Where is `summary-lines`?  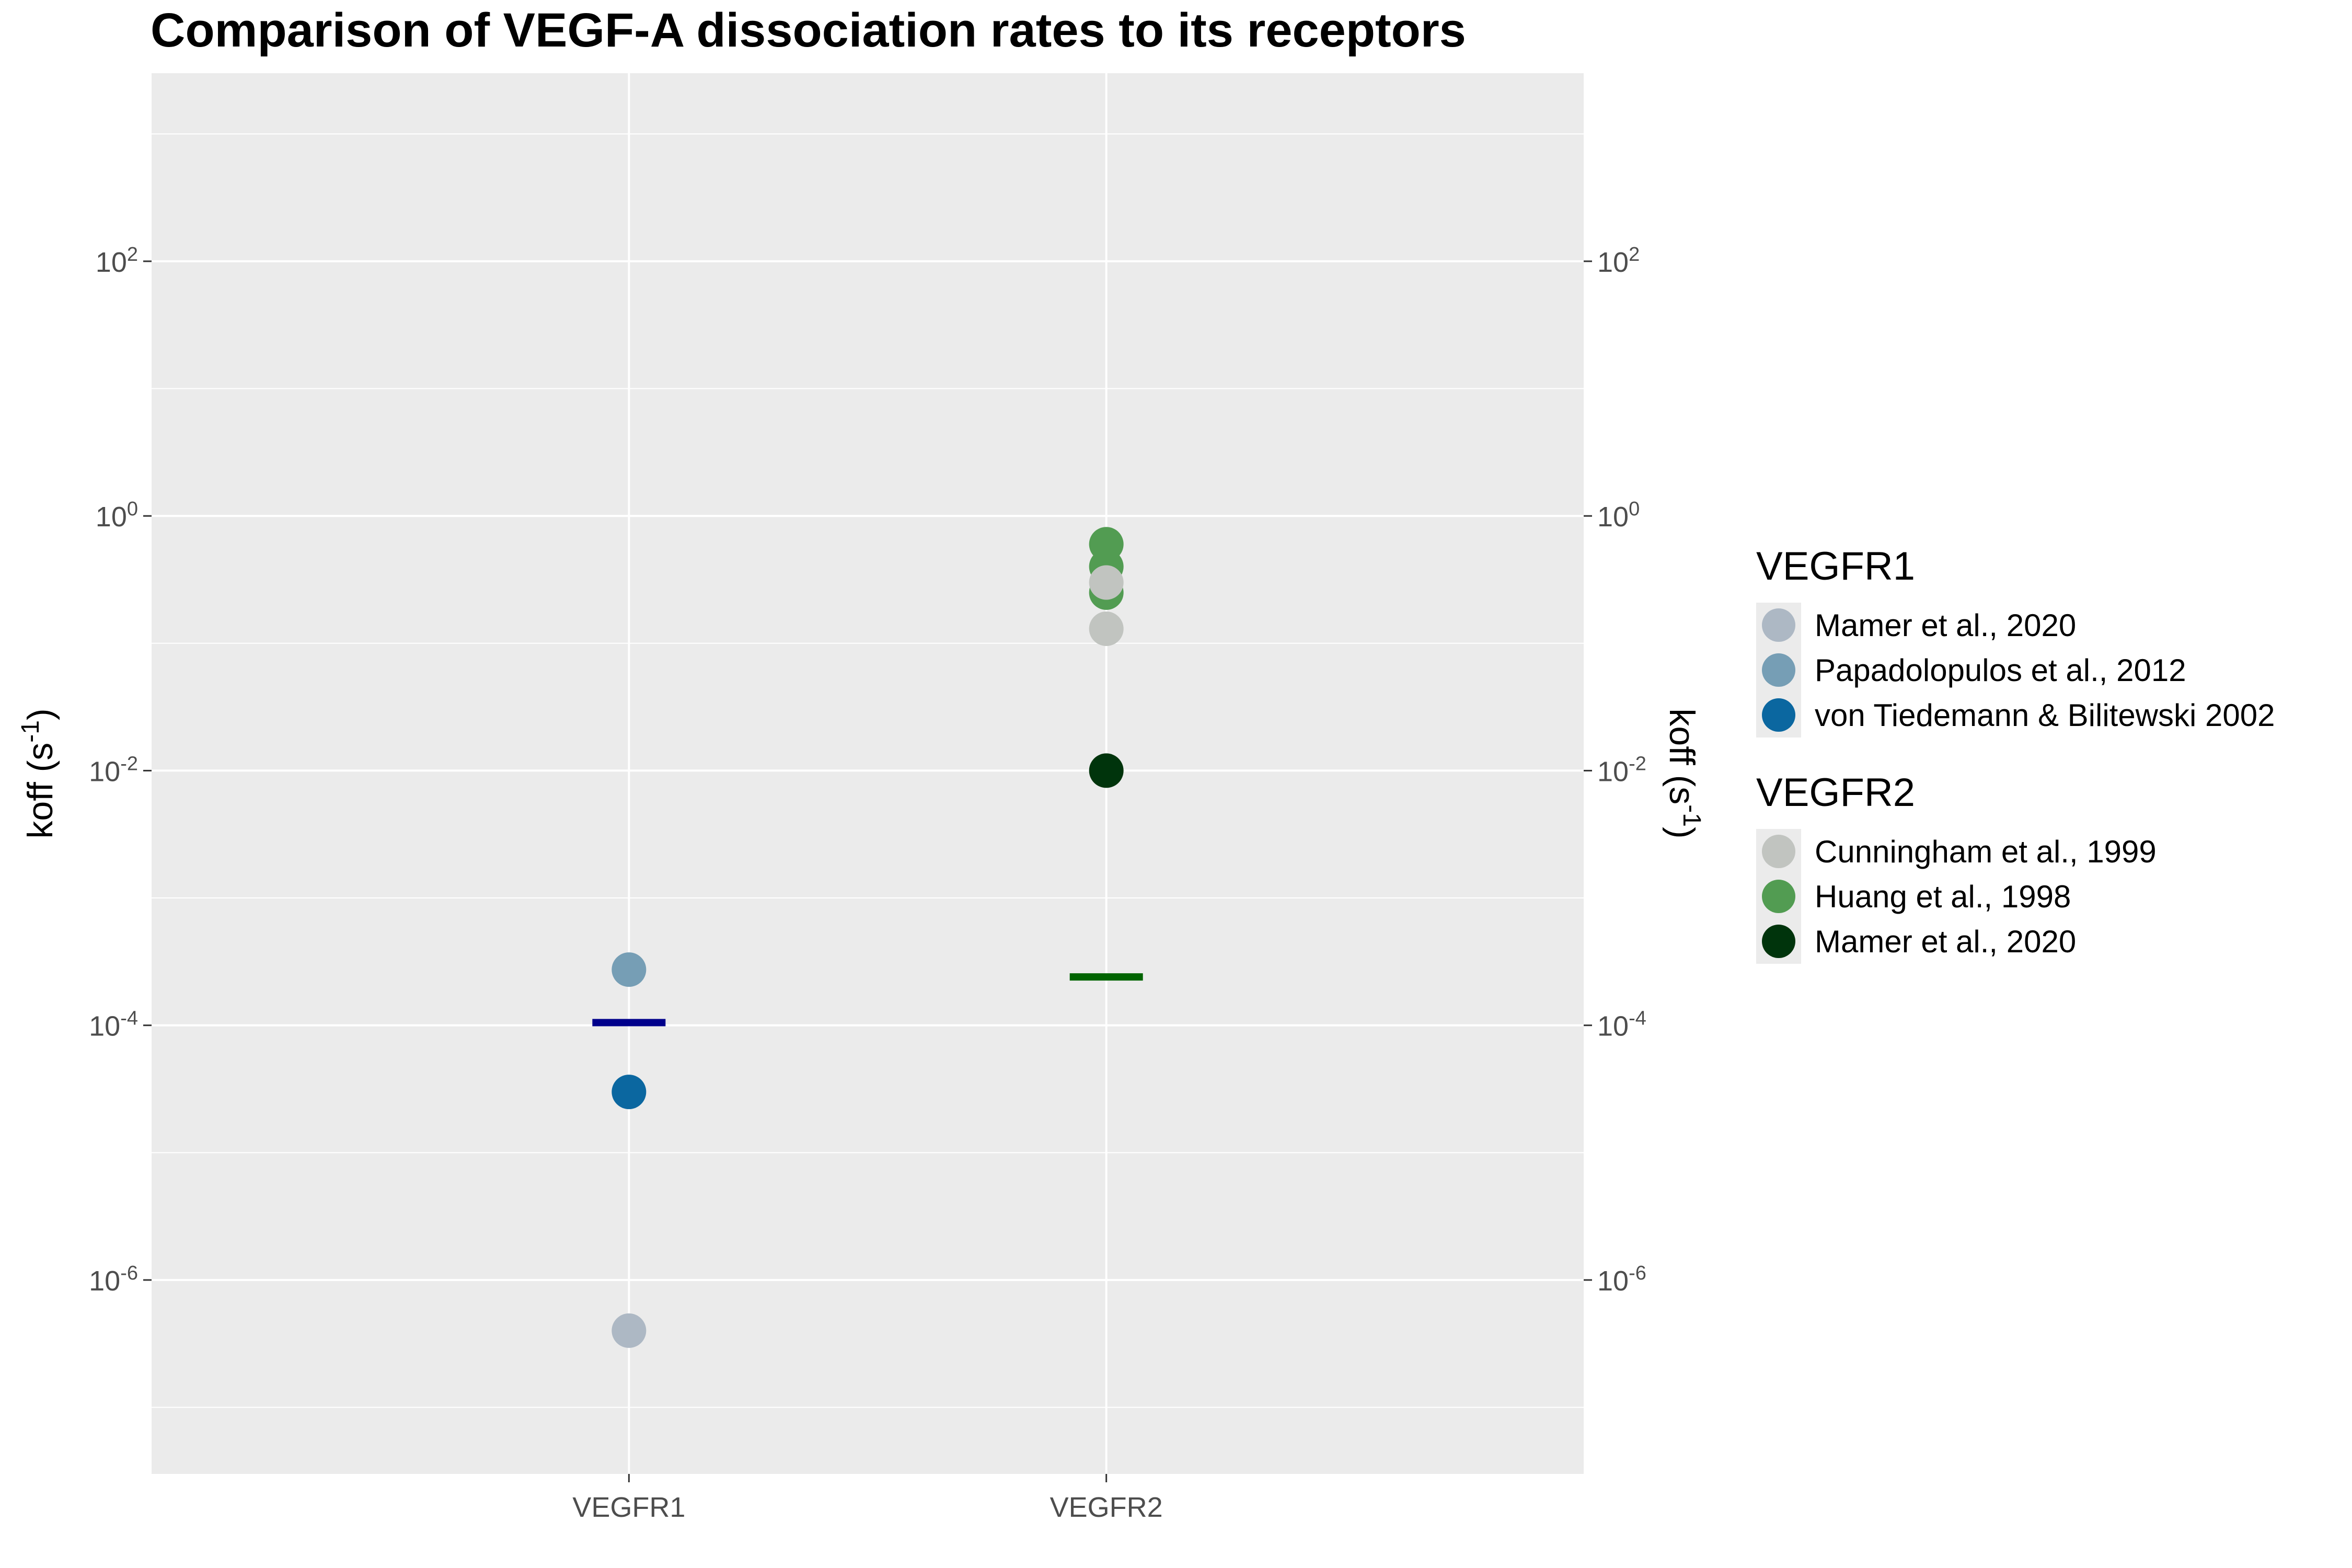 summary-lines is located at coordinates (867, 1000).